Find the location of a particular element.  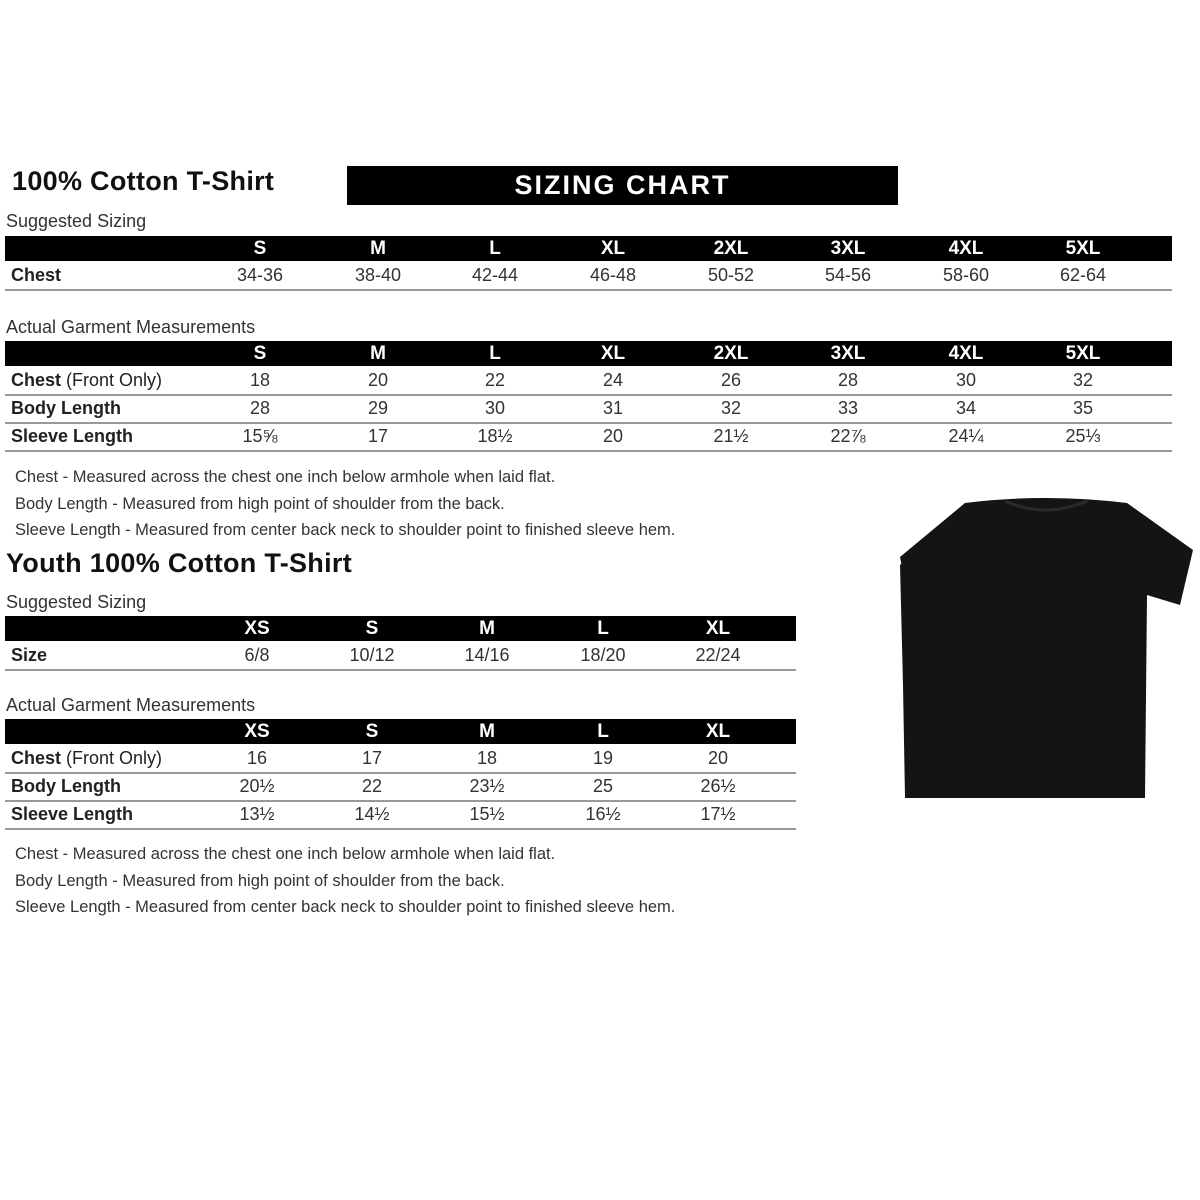

table-cell: 29 is located at coordinates (378, 408).